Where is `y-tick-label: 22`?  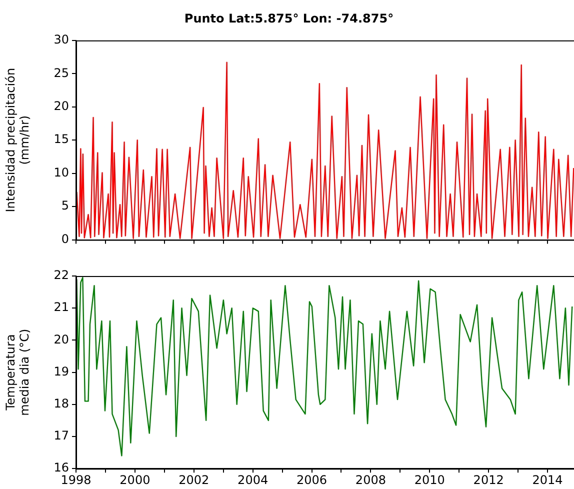
y-tick-label: 22 is located at coordinates (61, 275).